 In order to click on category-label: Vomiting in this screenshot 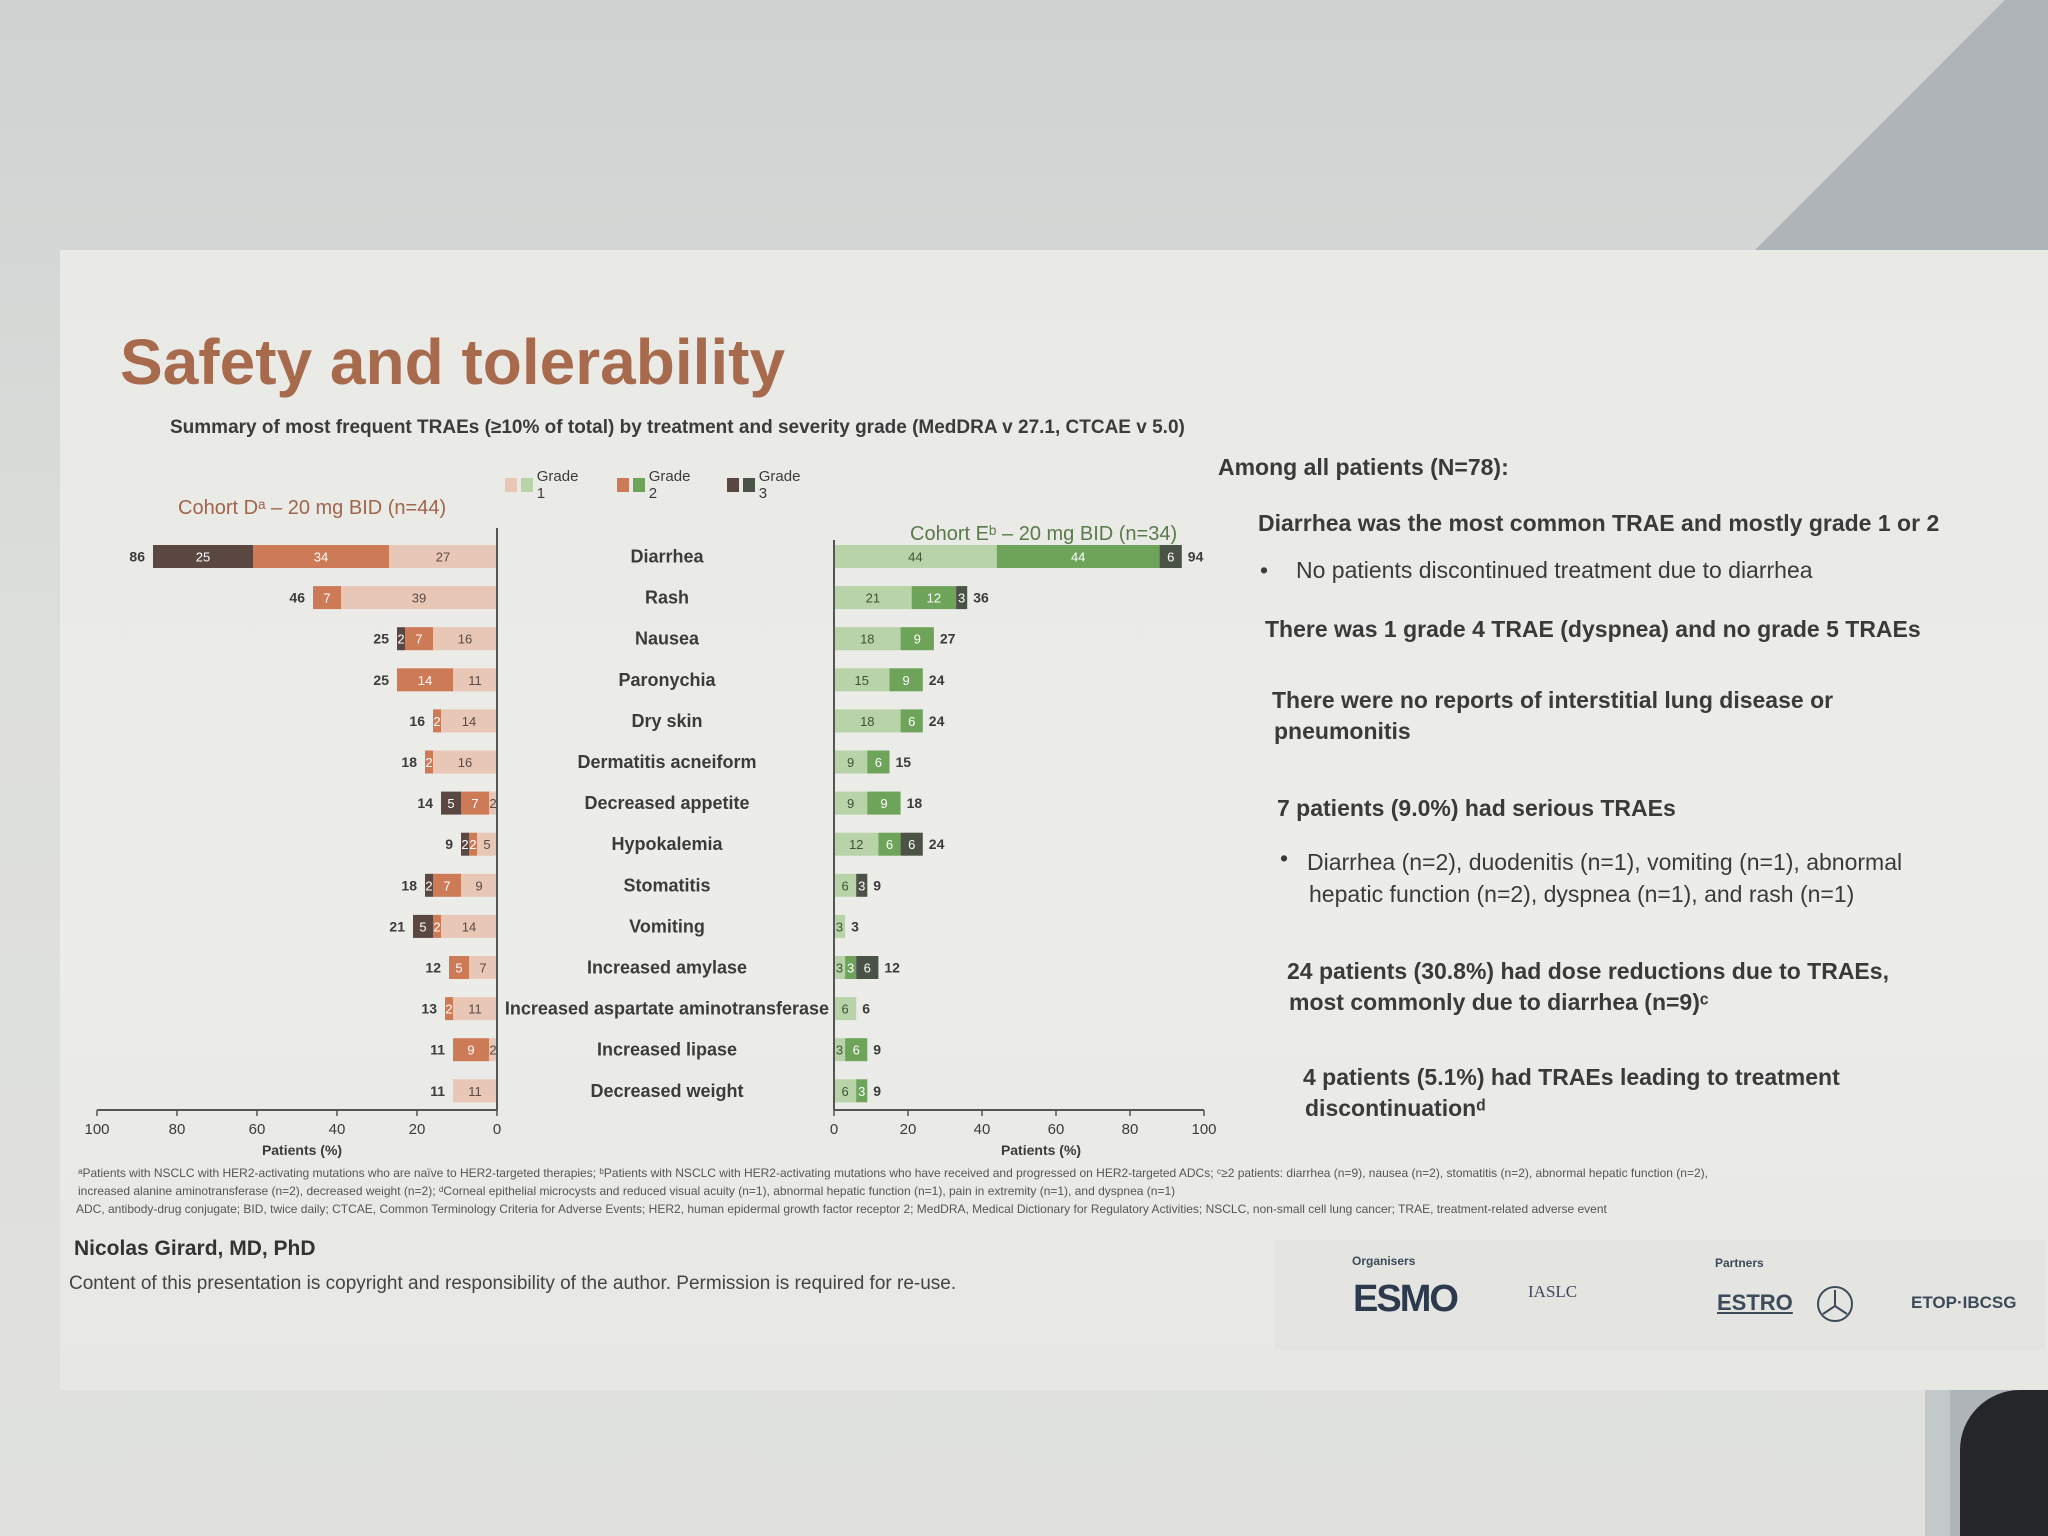, I will do `click(667, 926)`.